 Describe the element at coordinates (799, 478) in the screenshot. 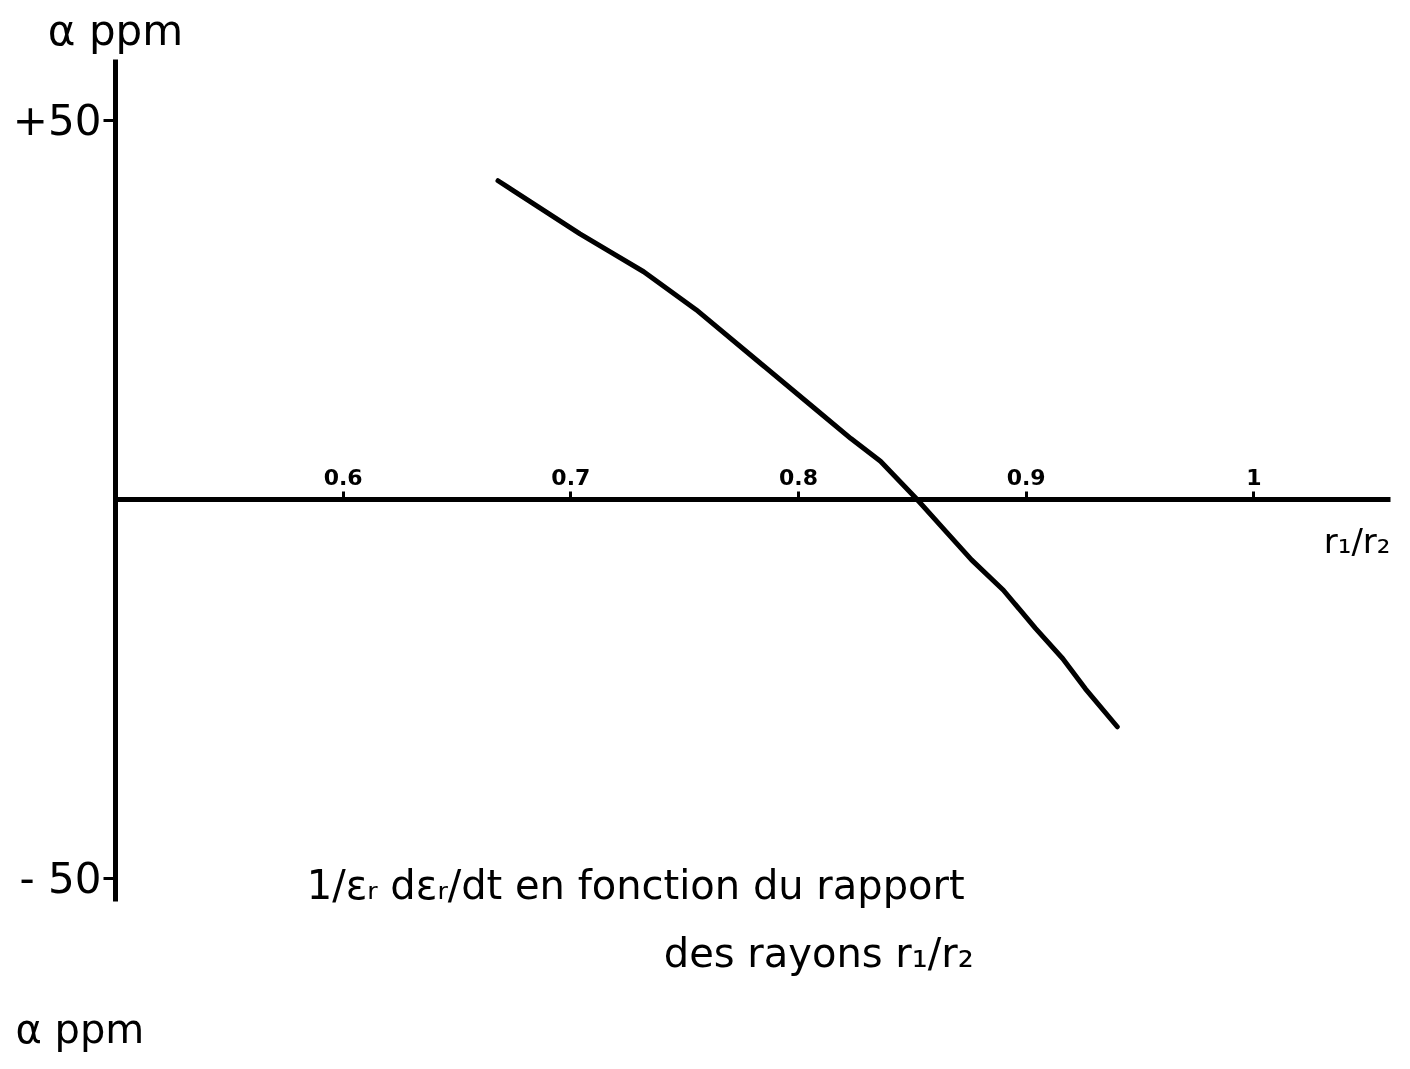

I see `x-tick-label: 0.8` at that location.